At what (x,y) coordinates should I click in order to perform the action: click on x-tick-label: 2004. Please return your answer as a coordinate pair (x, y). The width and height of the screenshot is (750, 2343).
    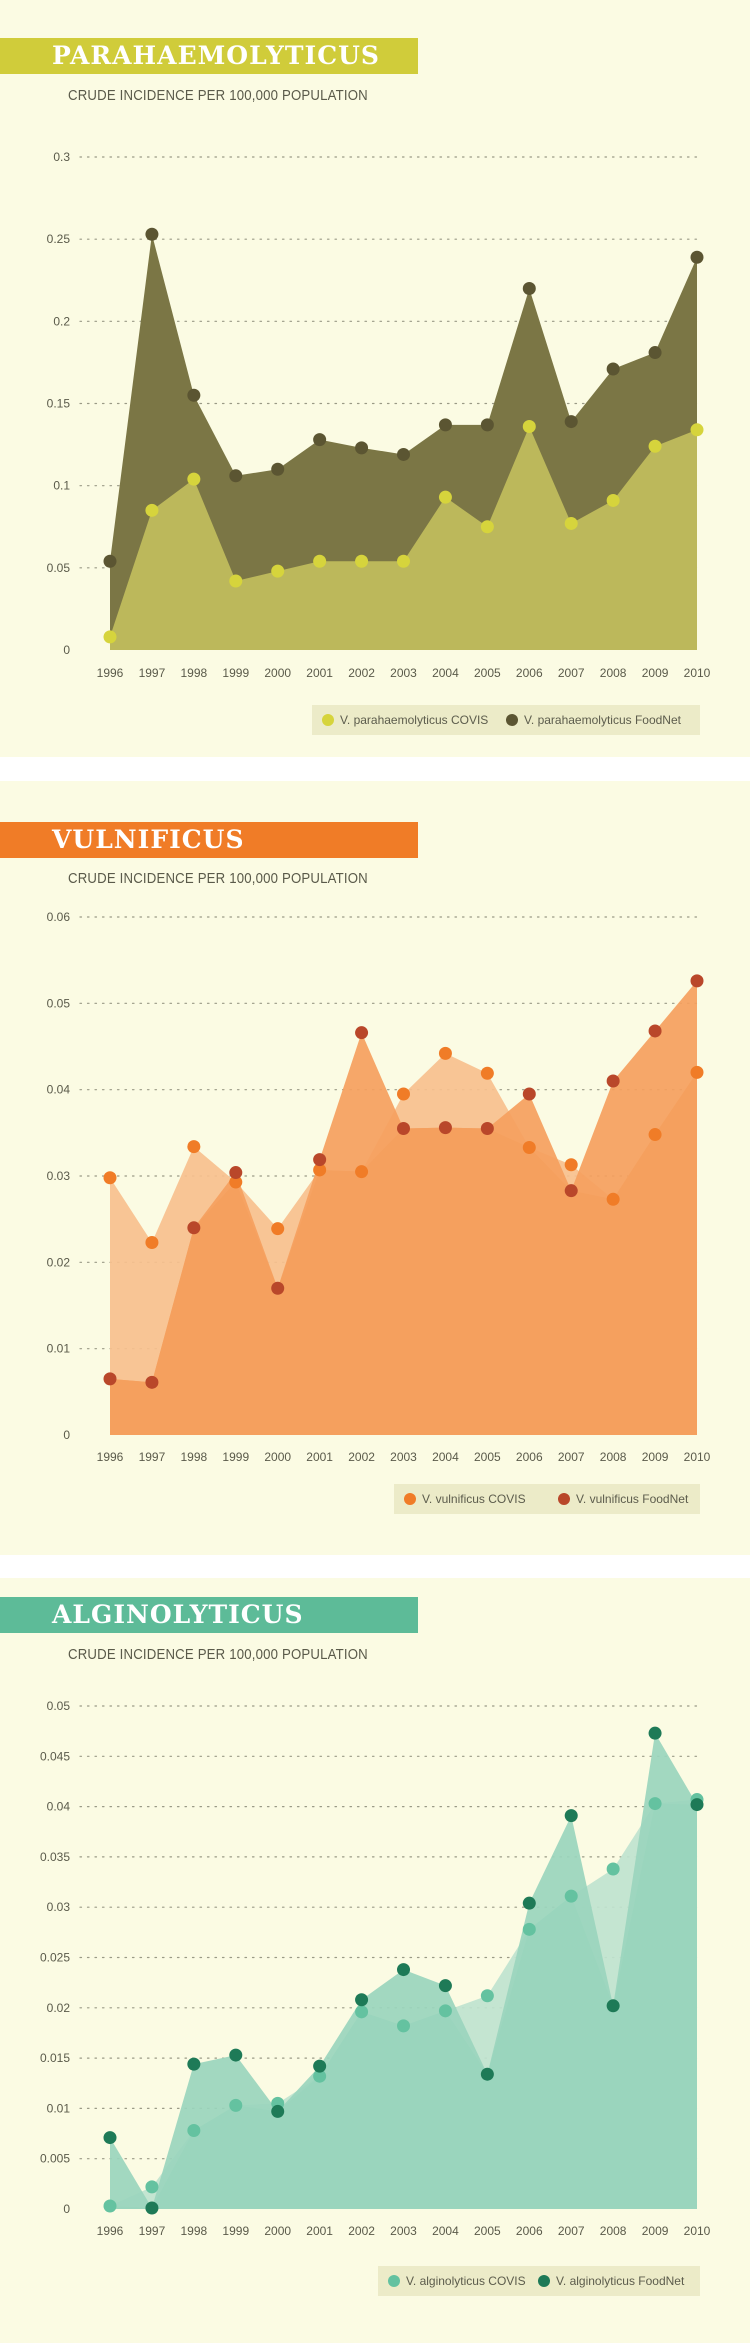
    Looking at the image, I should click on (445, 2231).